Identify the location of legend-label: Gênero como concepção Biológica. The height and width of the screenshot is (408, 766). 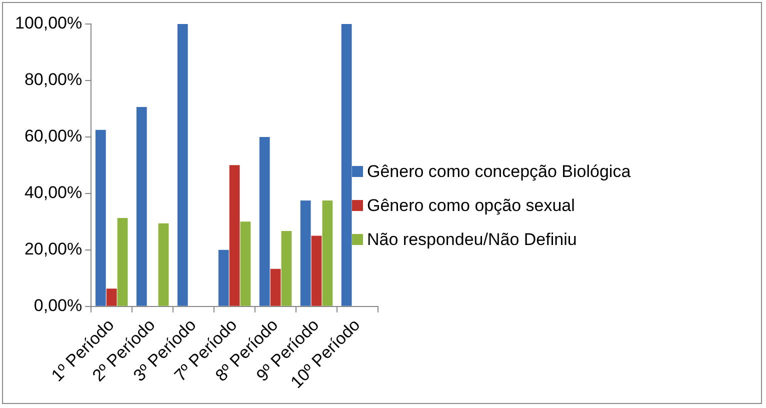
(499, 172).